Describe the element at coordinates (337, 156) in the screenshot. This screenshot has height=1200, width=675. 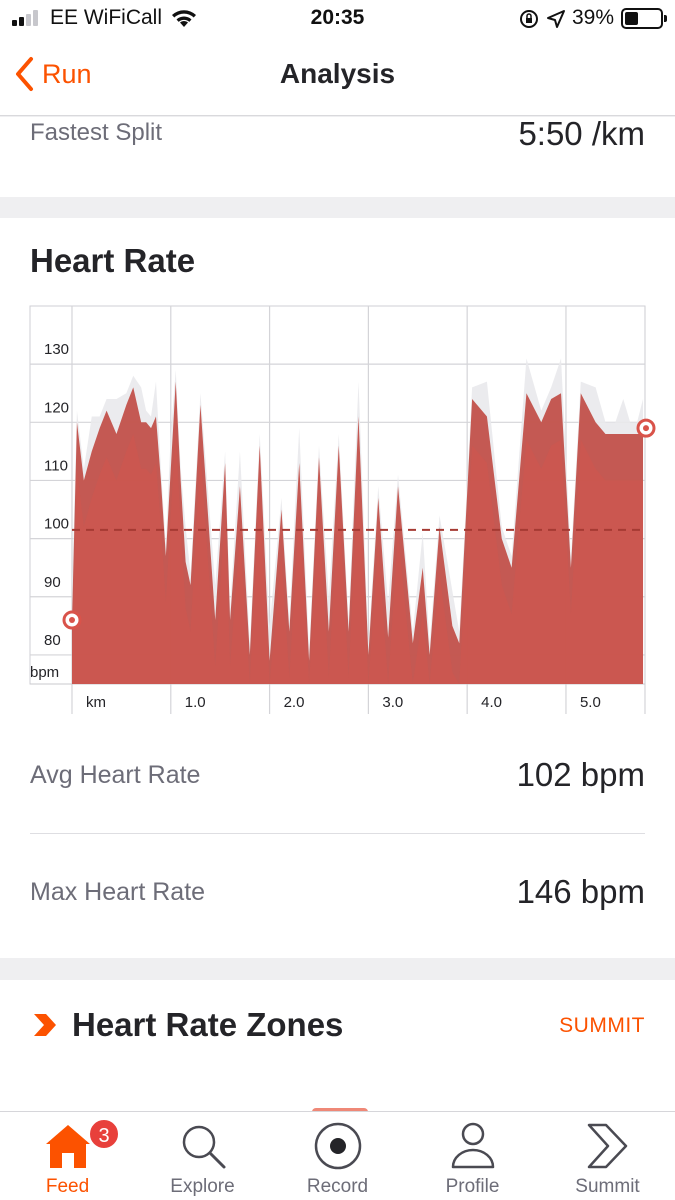
I see `splits-card: Fastest Split 5:50 /km` at that location.